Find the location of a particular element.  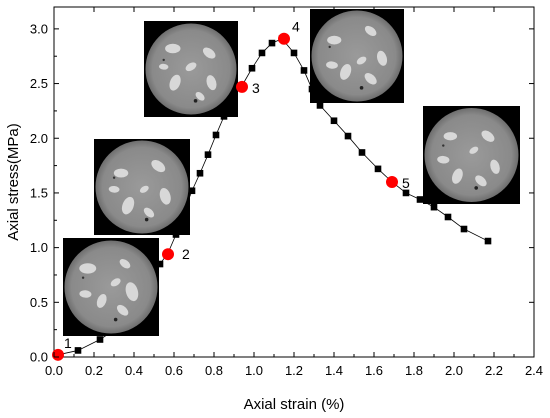

y-tick-label: 0.5 is located at coordinates (39, 302).